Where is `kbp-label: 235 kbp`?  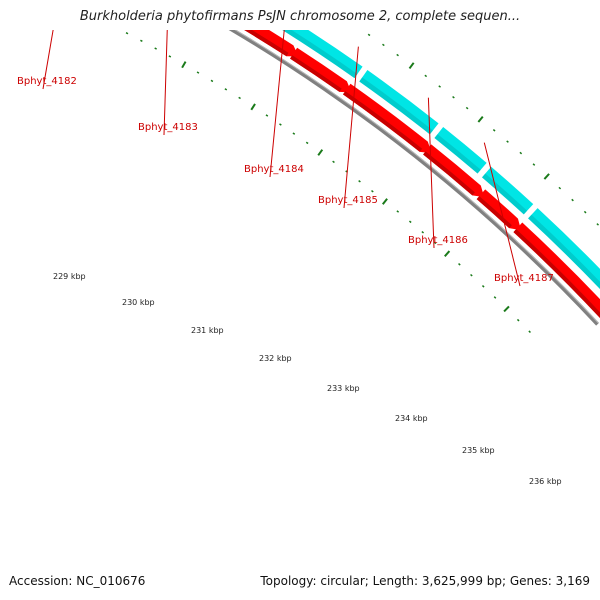
kbp-label: 235 kbp is located at coordinates (478, 450).